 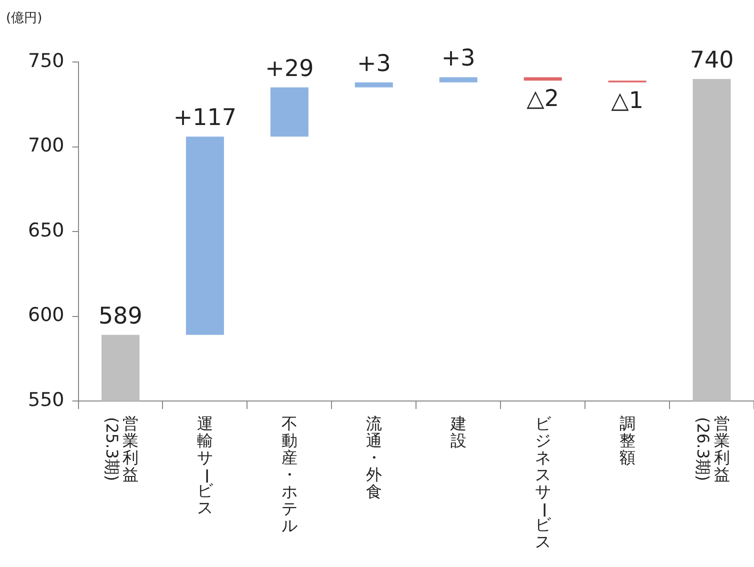 I want to click on y-tick-label: 600, so click(x=46, y=315).